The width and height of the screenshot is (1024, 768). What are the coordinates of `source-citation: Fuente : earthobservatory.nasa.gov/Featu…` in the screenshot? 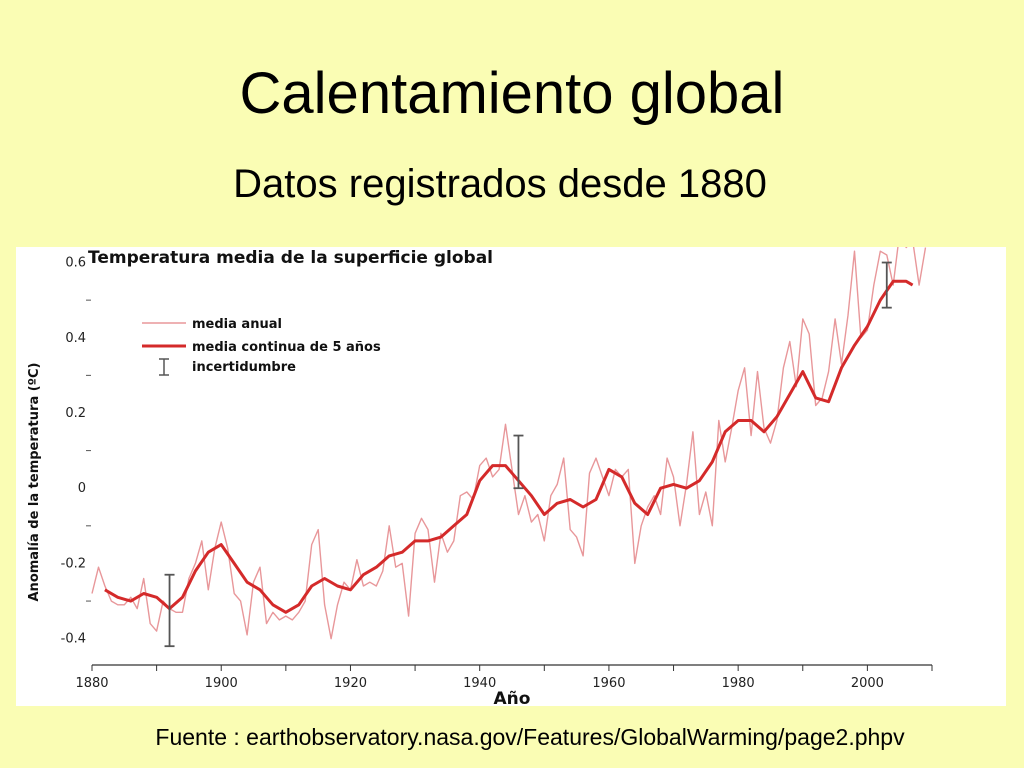 It's located at (530, 737).